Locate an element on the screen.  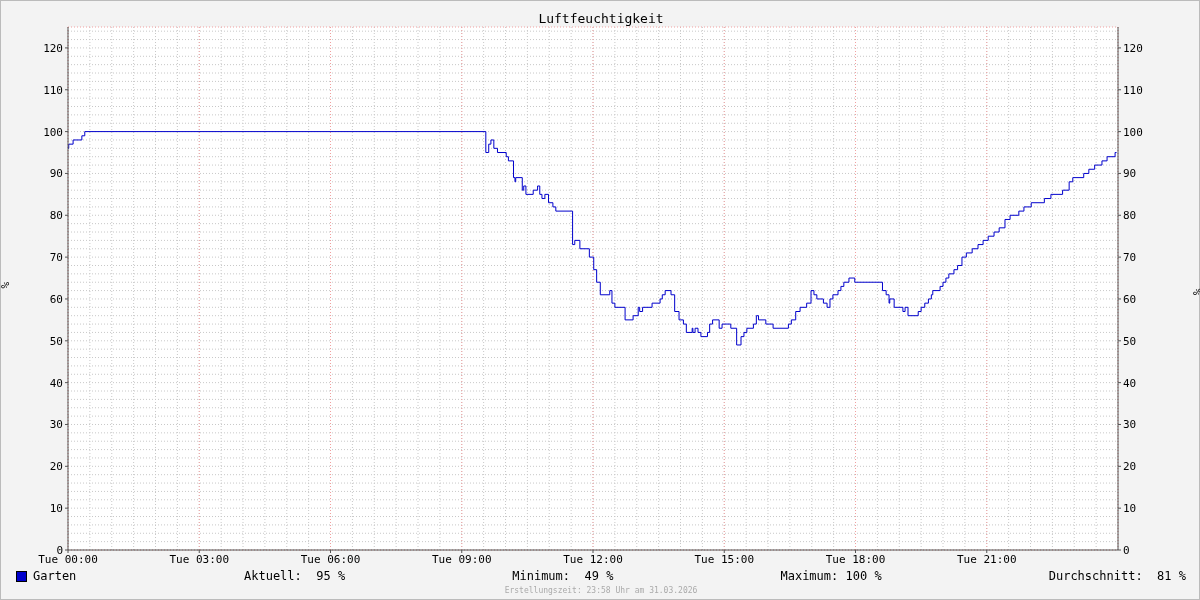
y-tick-label: 80 is located at coordinates (56, 216).